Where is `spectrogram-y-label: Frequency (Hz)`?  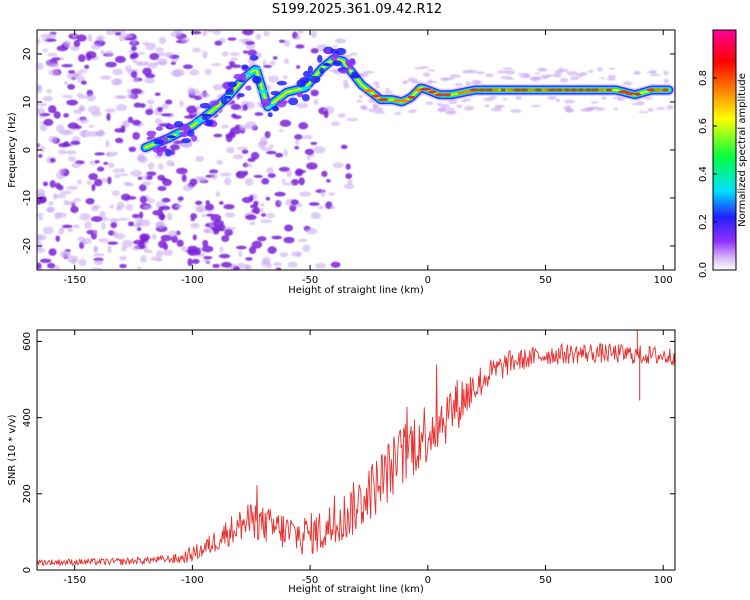
spectrogram-y-label: Frequency (Hz) is located at coordinates (12, 150).